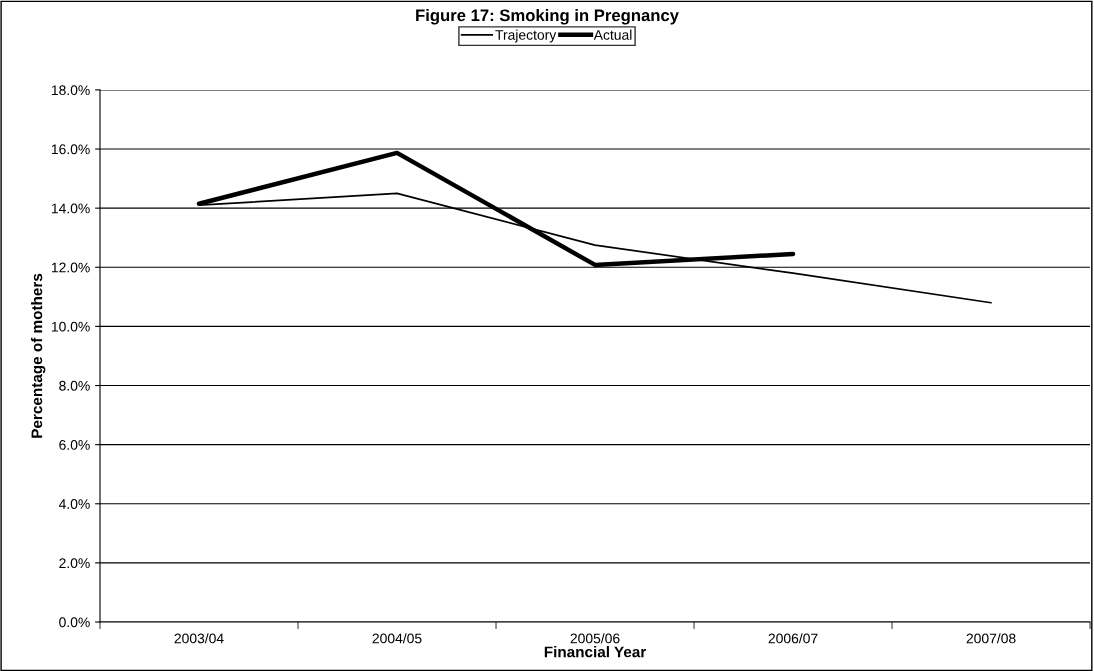  What do you see at coordinates (74, 622) in the screenshot?
I see `y-tick-label: 0.0%` at bounding box center [74, 622].